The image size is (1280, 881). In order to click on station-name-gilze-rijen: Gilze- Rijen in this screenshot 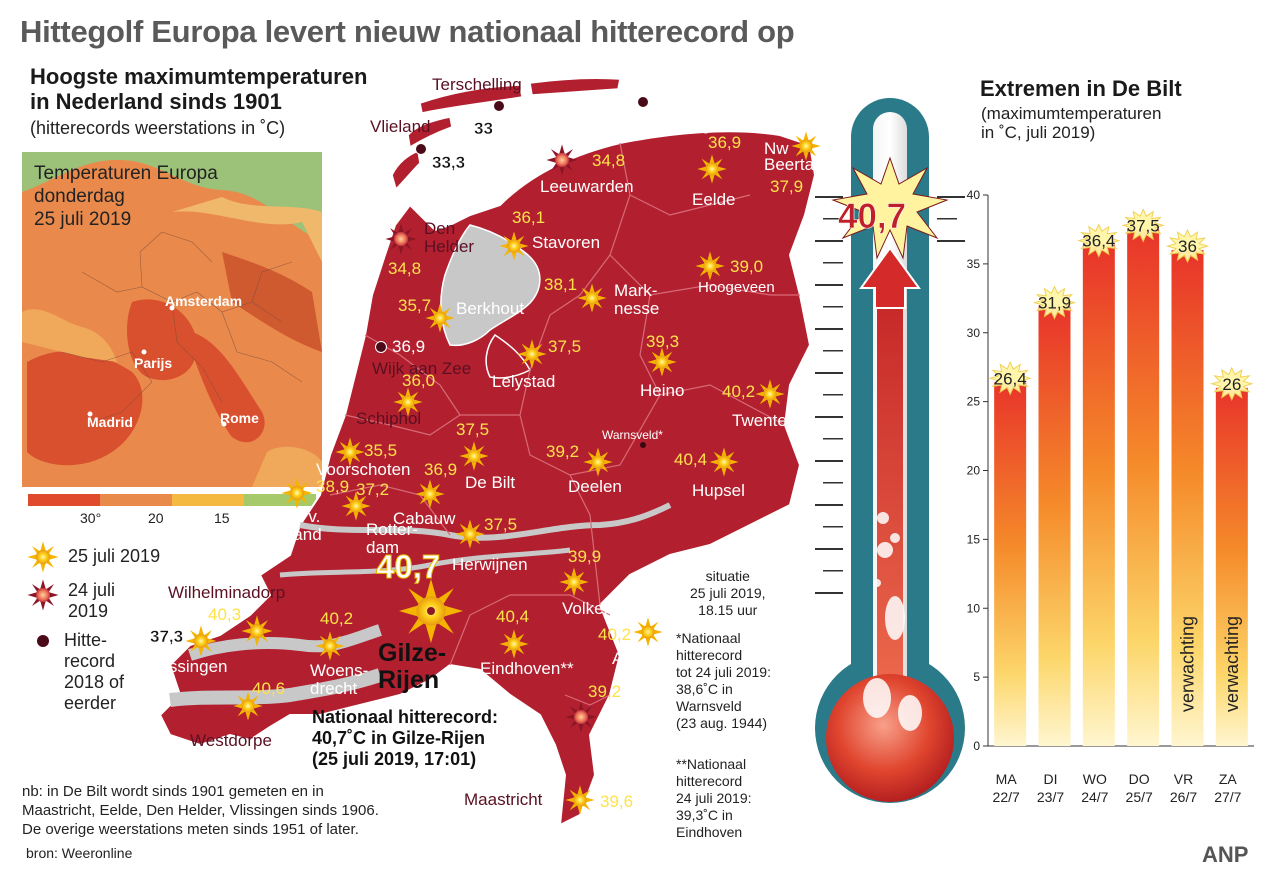, I will do `click(412, 667)`.